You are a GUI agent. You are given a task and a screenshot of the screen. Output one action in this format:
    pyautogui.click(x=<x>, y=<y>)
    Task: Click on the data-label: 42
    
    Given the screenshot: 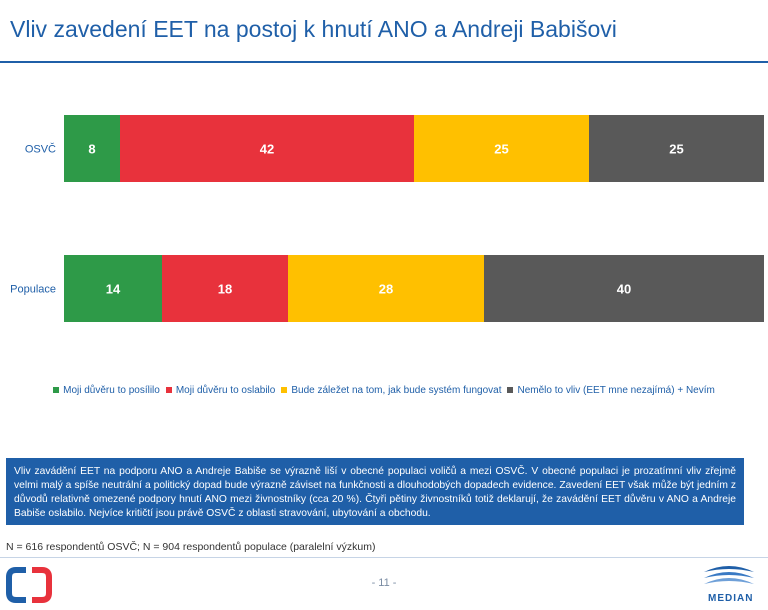 What is the action you would take?
    pyautogui.click(x=267, y=149)
    